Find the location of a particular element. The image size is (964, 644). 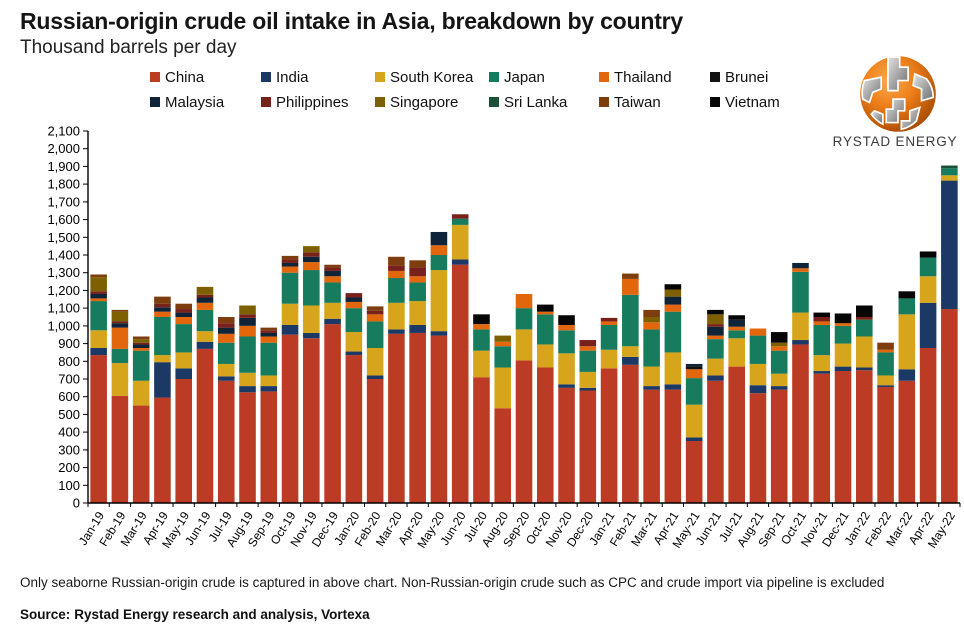

legend-item-india: India is located at coordinates (285, 77).